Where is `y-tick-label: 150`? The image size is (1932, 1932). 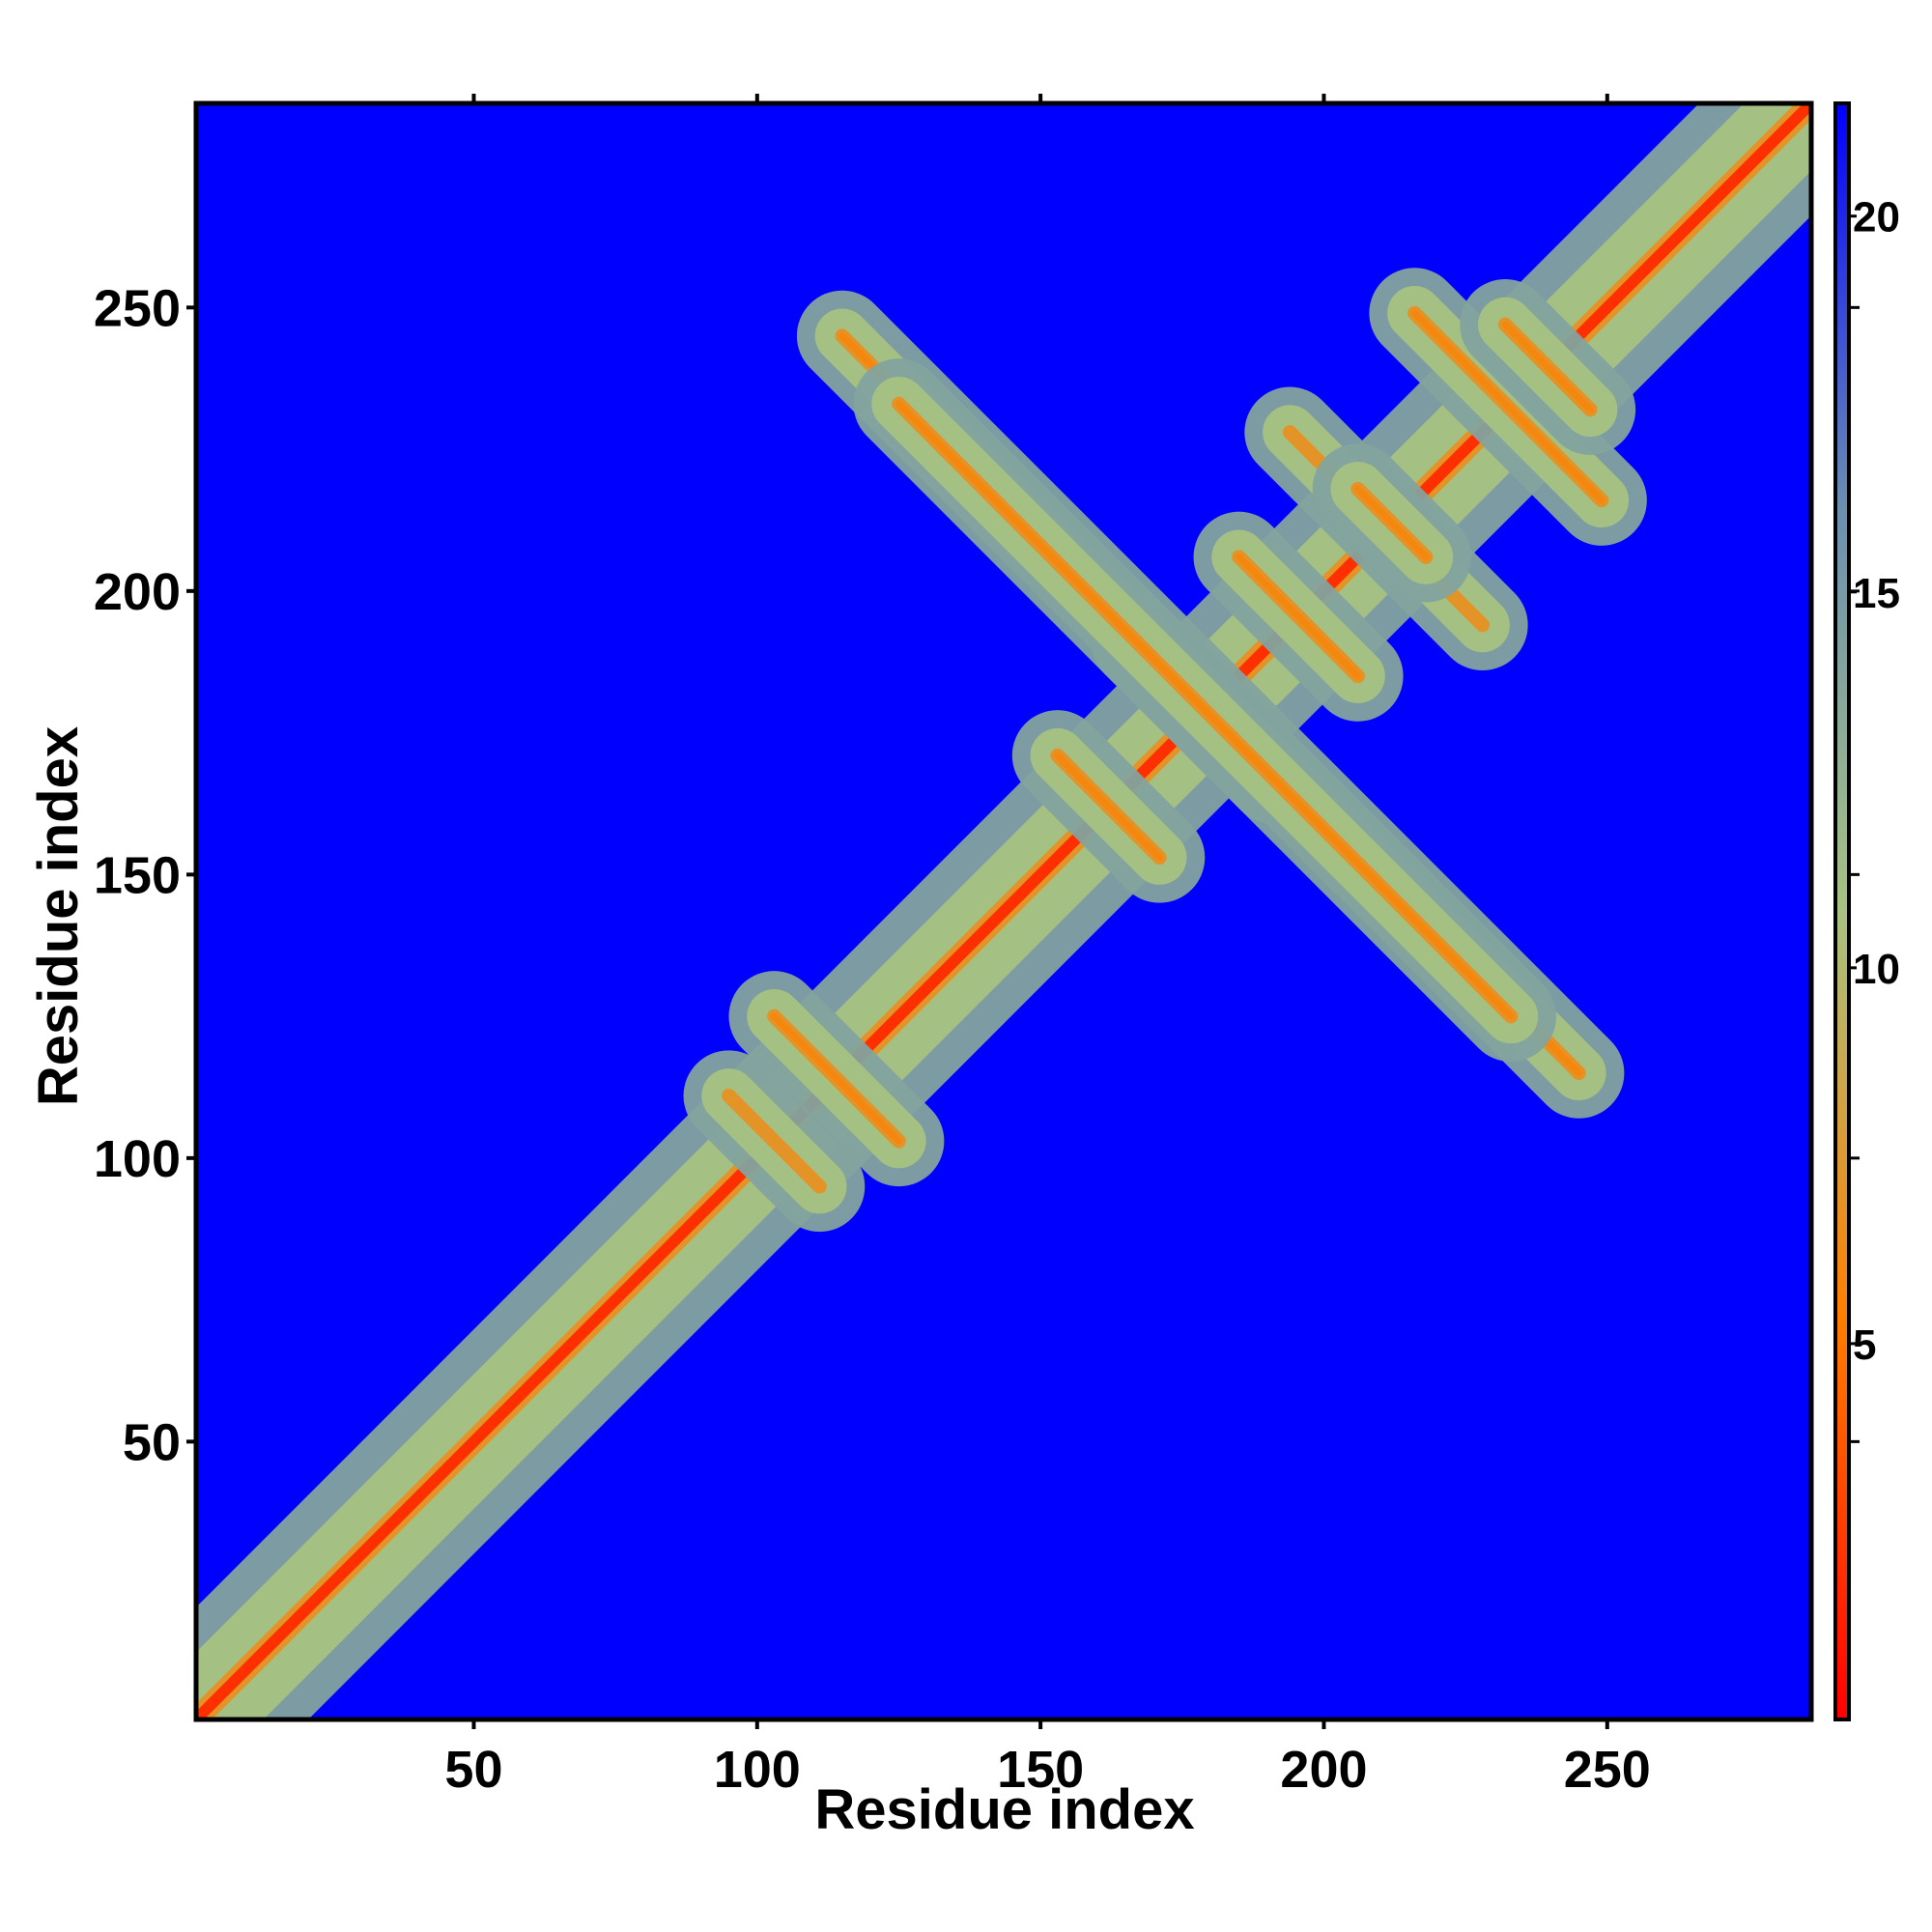
y-tick-label: 150 is located at coordinates (137, 875).